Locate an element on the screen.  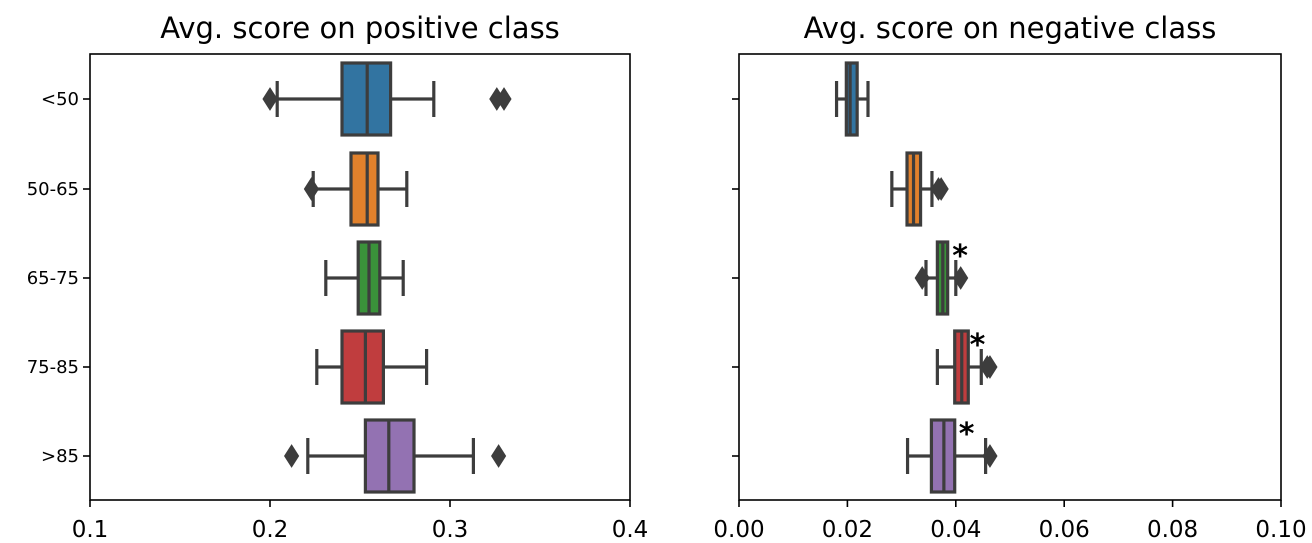
x-tick-label: 0.04 is located at coordinates (955, 530).